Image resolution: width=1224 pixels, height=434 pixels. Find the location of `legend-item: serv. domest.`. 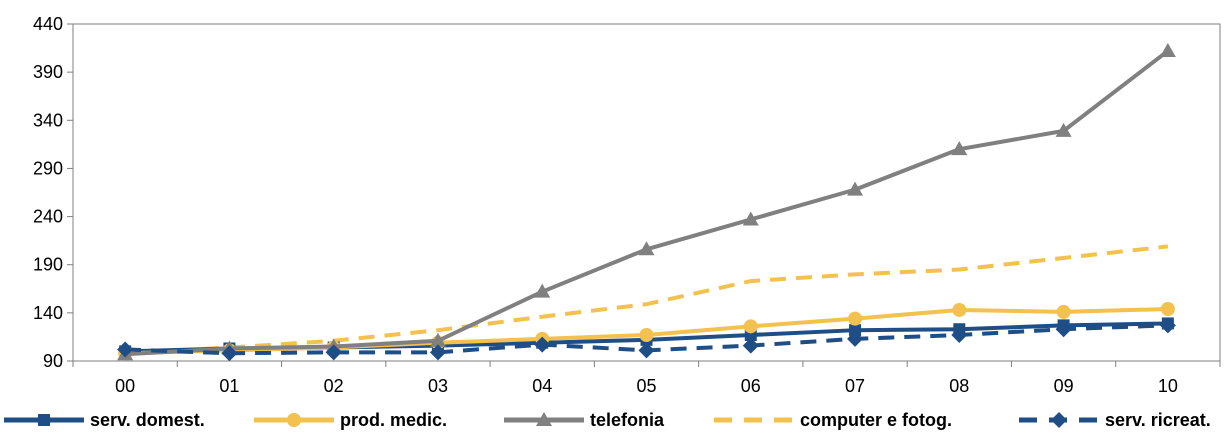

legend-item: serv. domest. is located at coordinates (104, 420).